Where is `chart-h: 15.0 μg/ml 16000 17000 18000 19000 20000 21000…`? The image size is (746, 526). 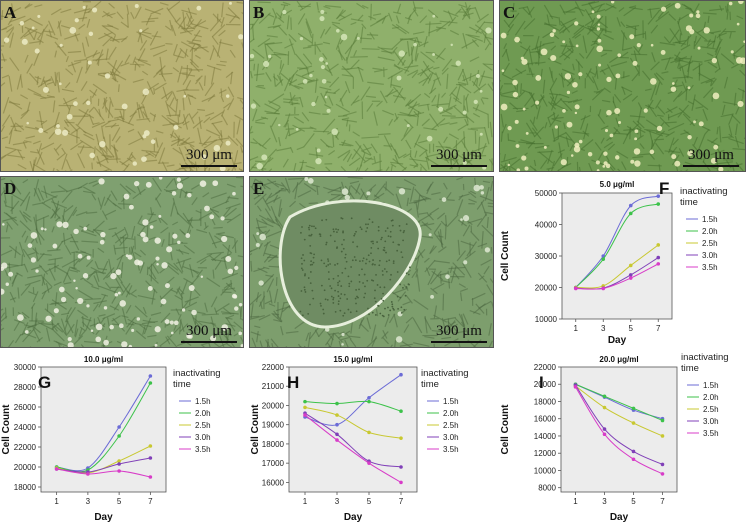
chart-h: 15.0 μg/ml 16000 17000 18000 19000 20000 21000… is located at coordinates (359, 439).